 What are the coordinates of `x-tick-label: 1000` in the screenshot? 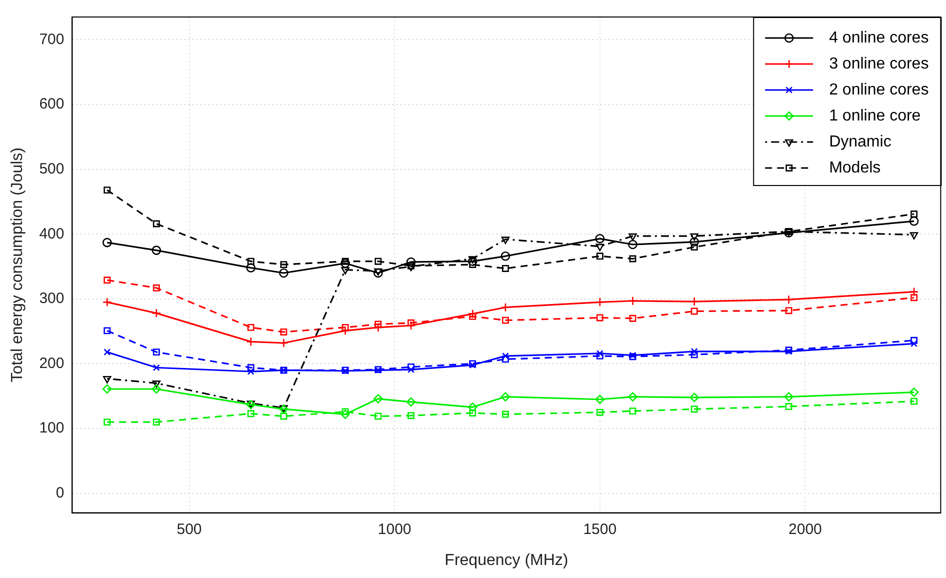 It's located at (395, 529).